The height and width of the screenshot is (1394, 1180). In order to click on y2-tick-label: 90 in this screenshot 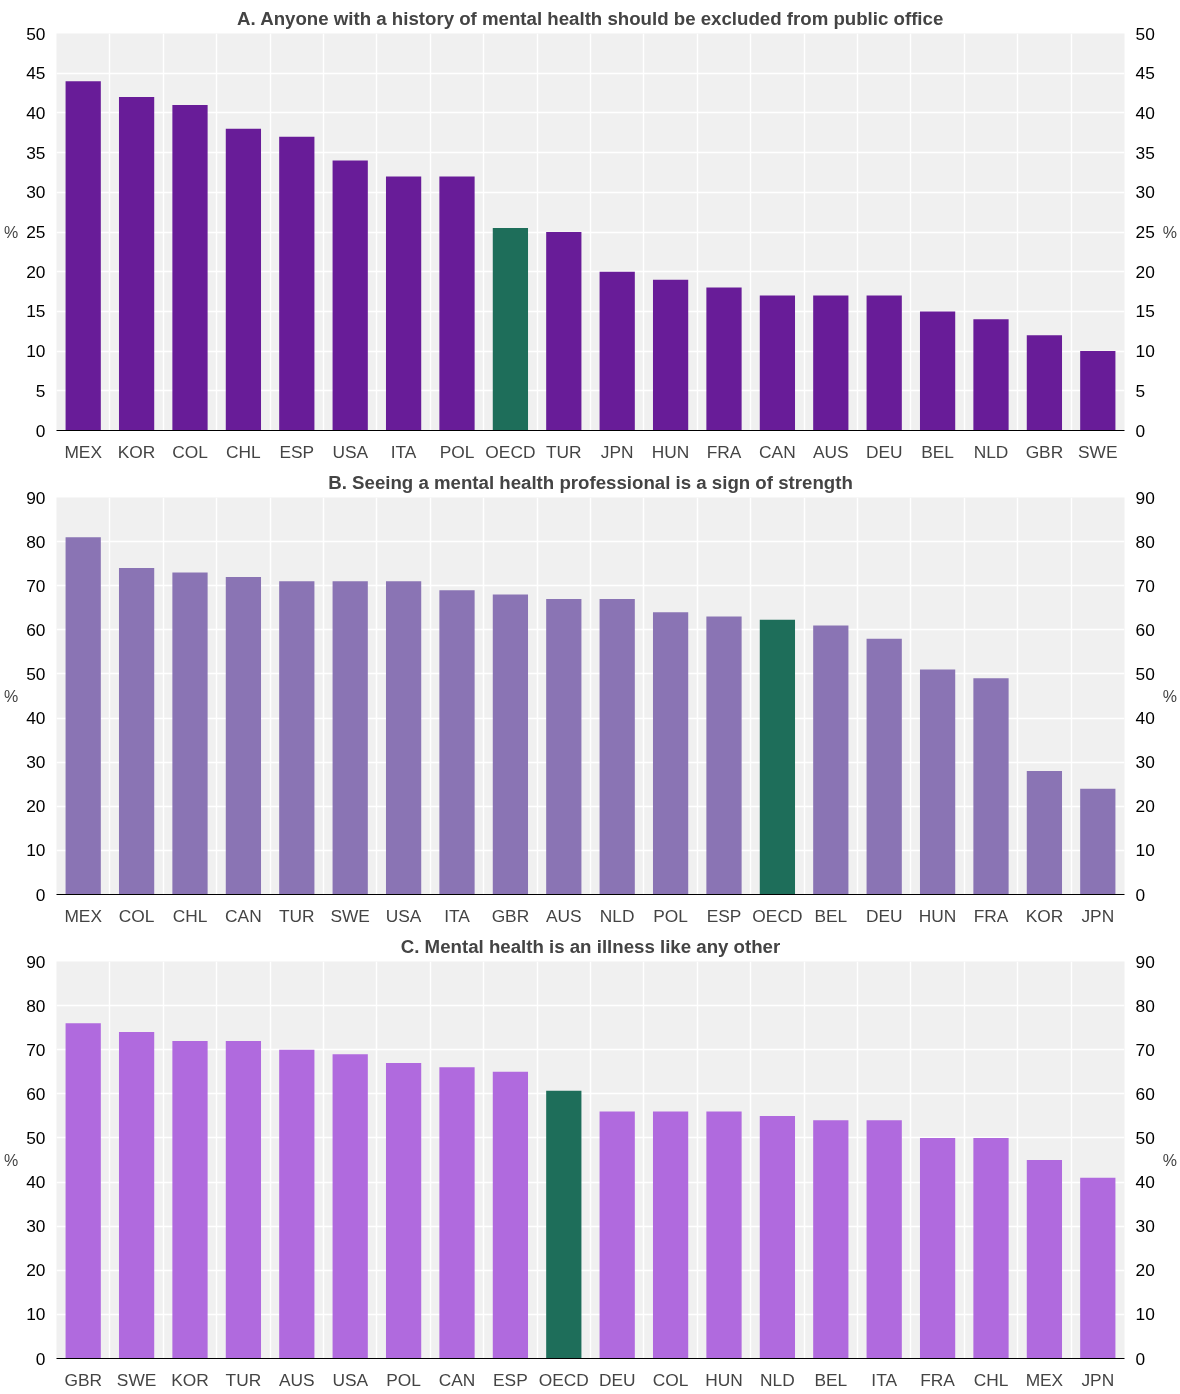, I will do `click(1145, 497)`.